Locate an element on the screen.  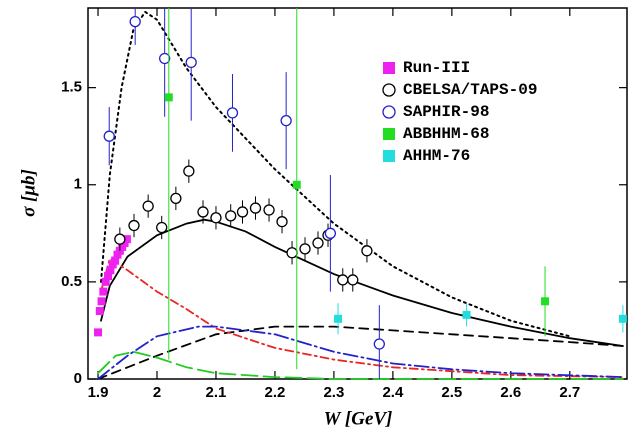
x-tick-label: 2.2 is located at coordinates (275, 392).